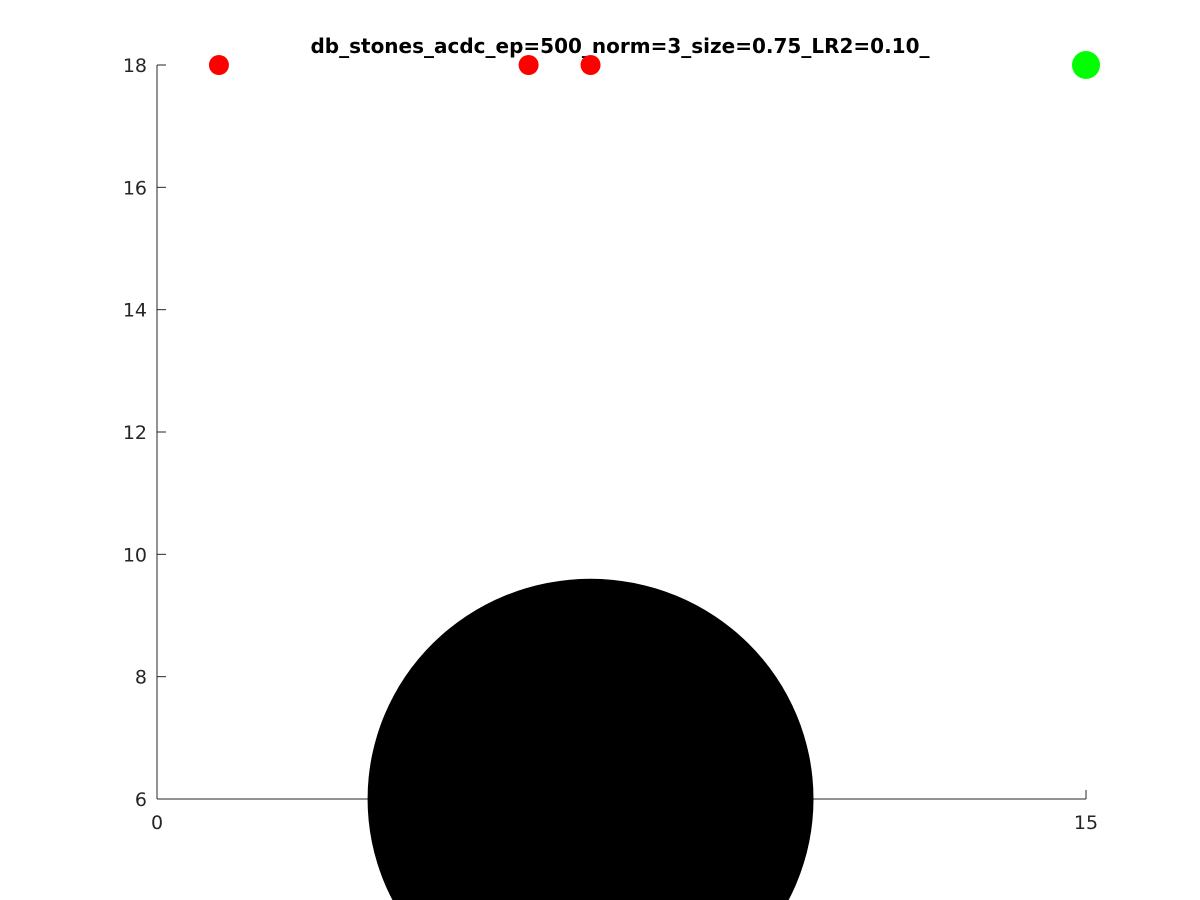  Describe the element at coordinates (654, 65) in the screenshot. I see `data-points` at that location.